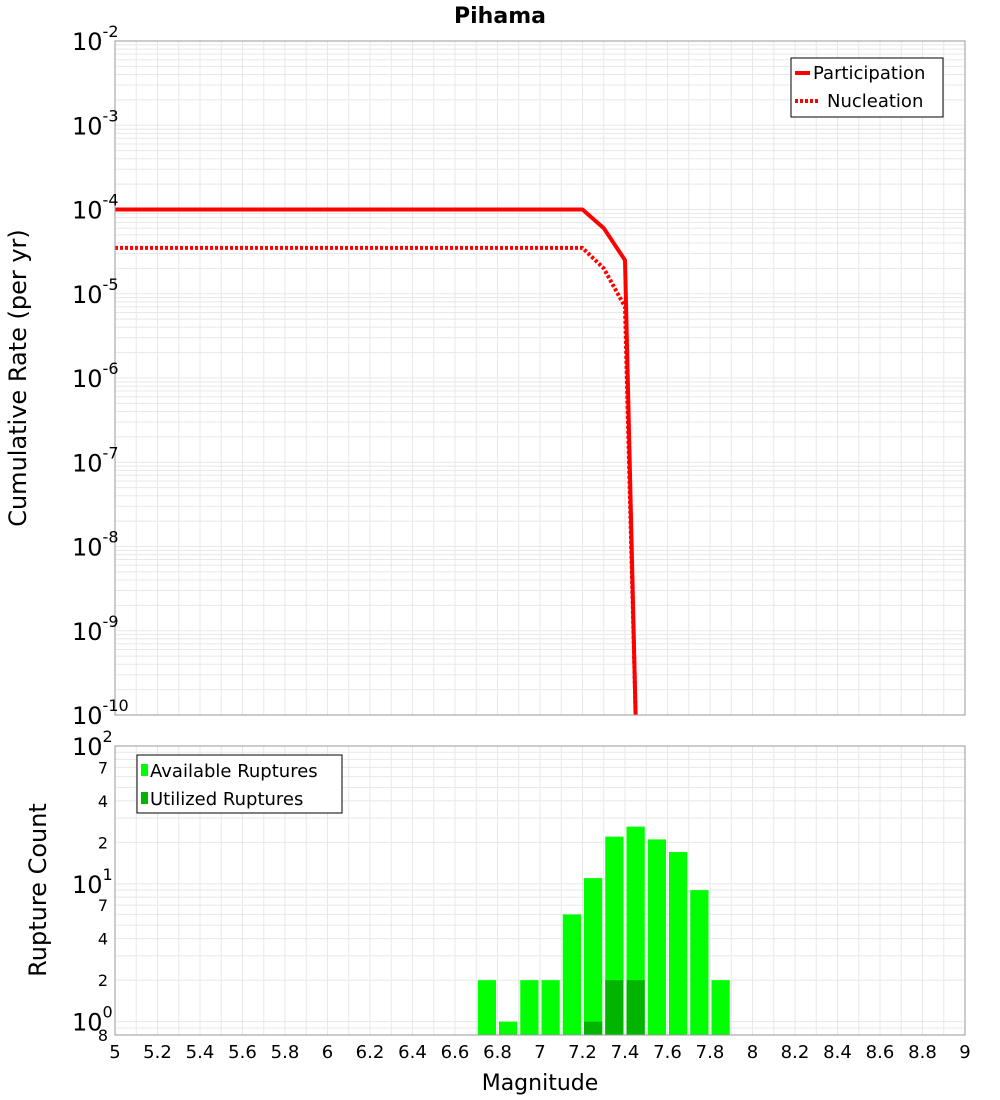  What do you see at coordinates (370, 1052) in the screenshot?
I see `x-tick-label: 6.2` at bounding box center [370, 1052].